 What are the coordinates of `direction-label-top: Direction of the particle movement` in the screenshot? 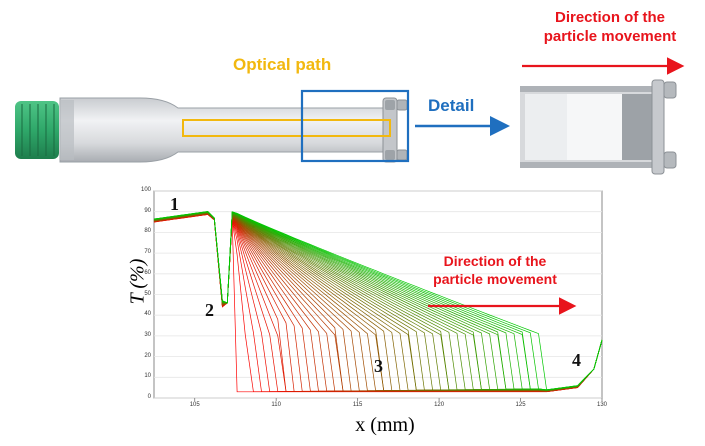 It's located at (610, 27).